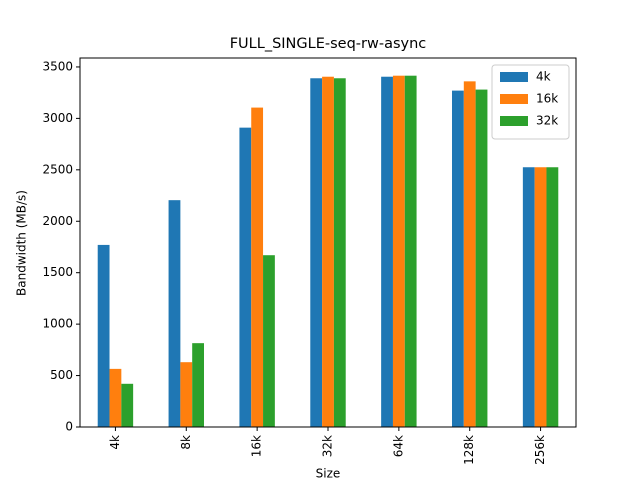  Describe the element at coordinates (257, 446) in the screenshot. I see `x-tick-label: 16k` at that location.